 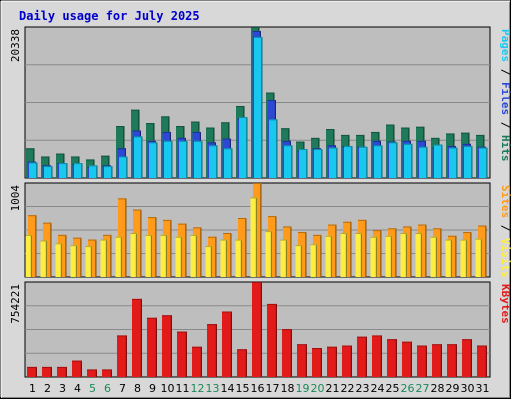 What do you see at coordinates (273, 388) in the screenshot?
I see `x-tick-label: 17` at bounding box center [273, 388].